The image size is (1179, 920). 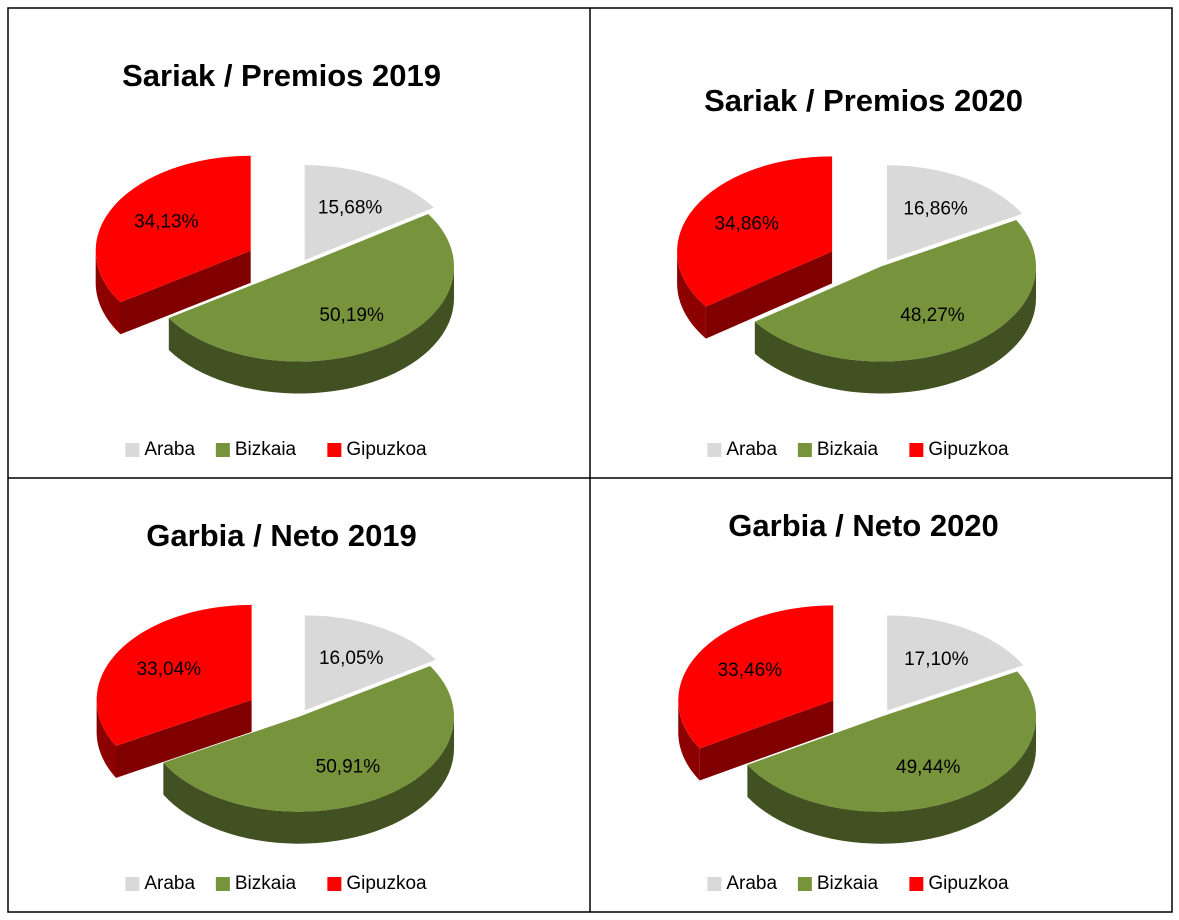 I want to click on value-label: 50,19%, so click(x=351, y=315).